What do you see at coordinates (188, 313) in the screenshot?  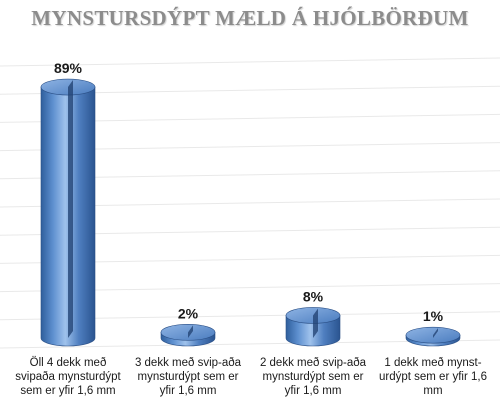 I see `data-label: 2%` at bounding box center [188, 313].